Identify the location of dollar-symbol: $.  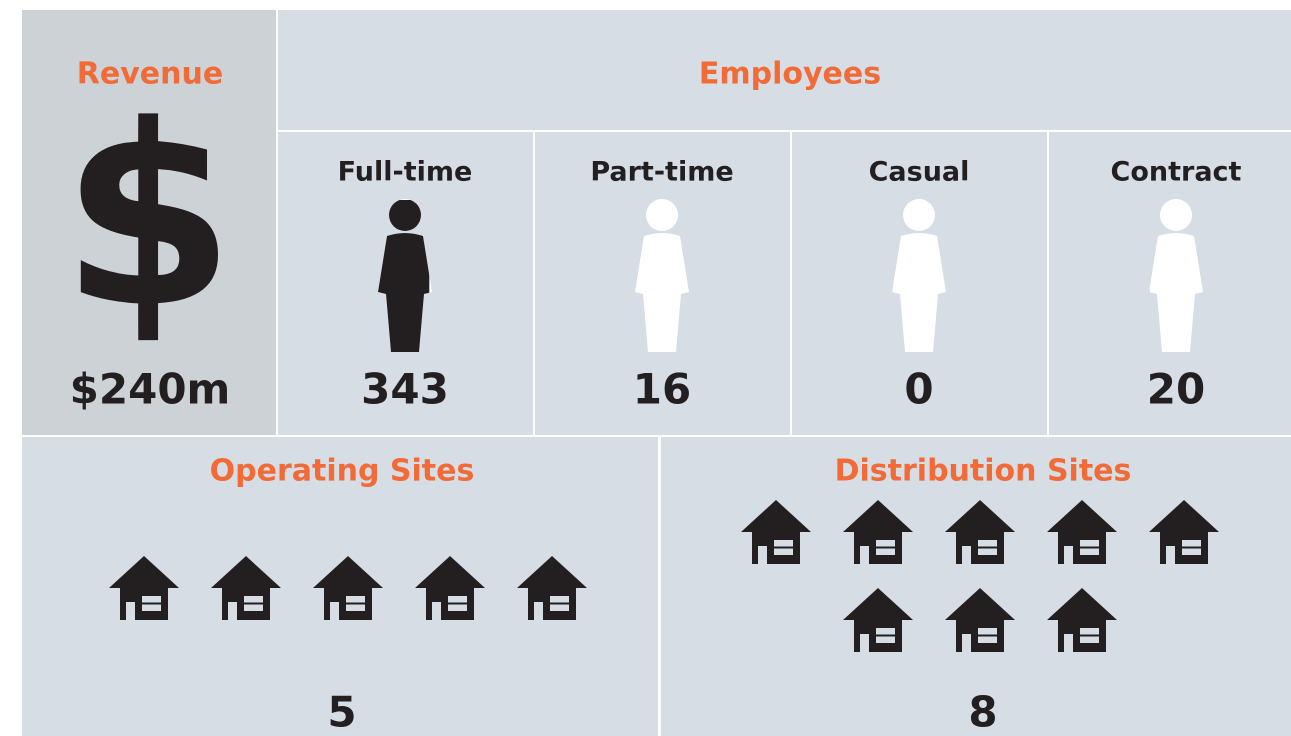
(148, 216).